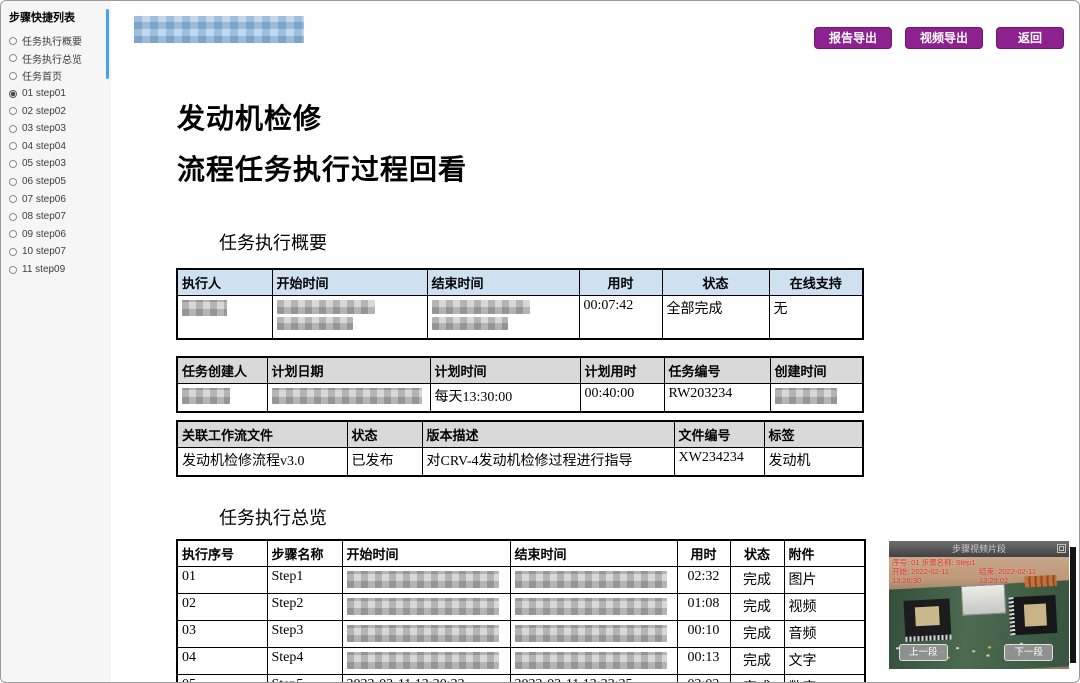  Describe the element at coordinates (719, 461) in the screenshot. I see `file-no-cell: XW234234` at that location.